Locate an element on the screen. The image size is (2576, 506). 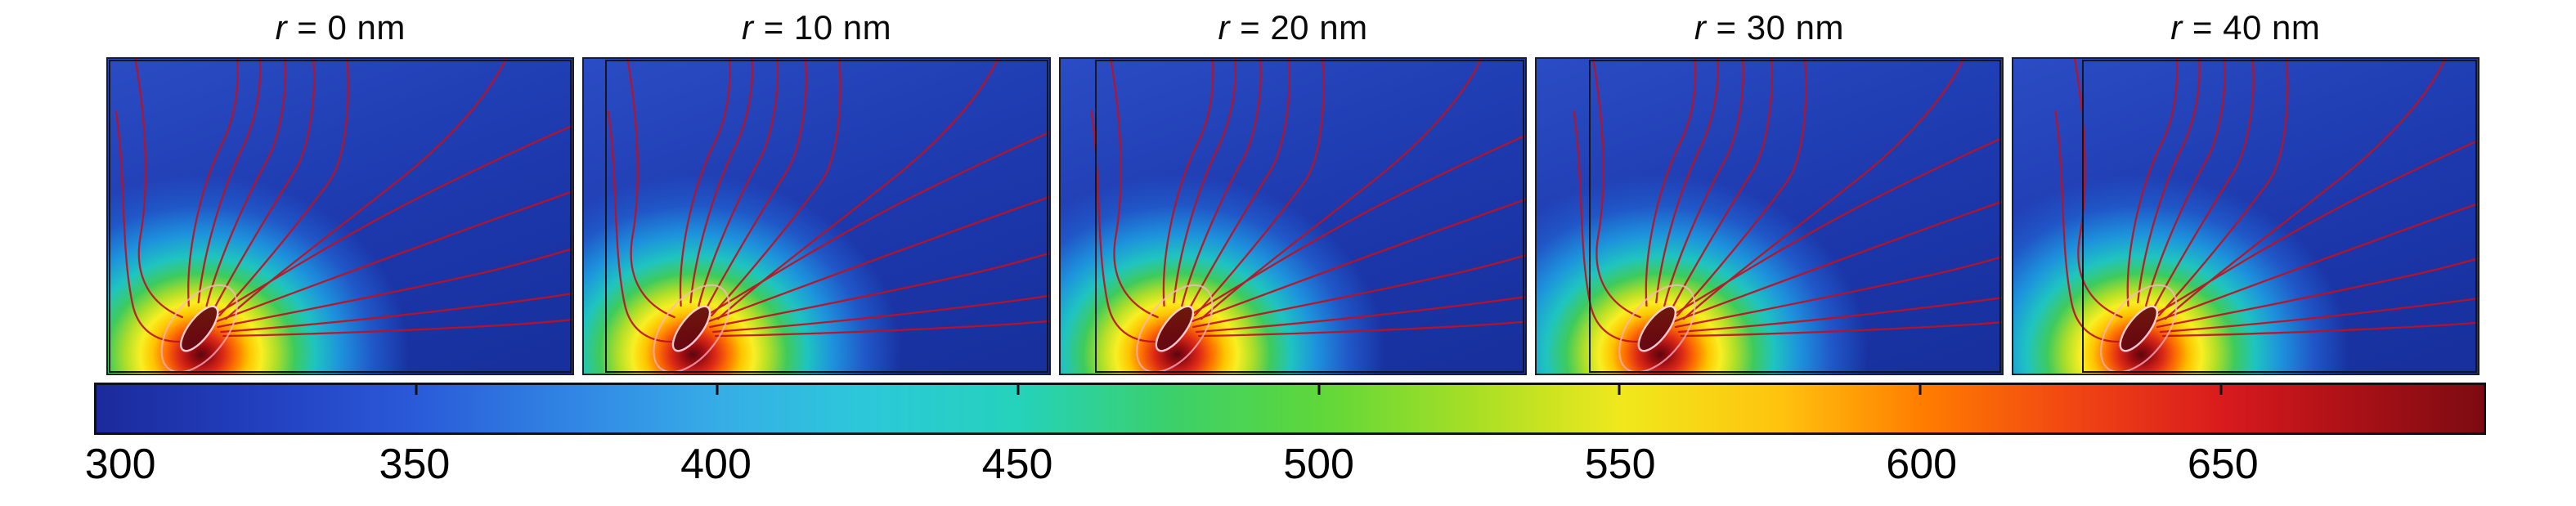
colorbar-tick-label: 300 is located at coordinates (120, 465).